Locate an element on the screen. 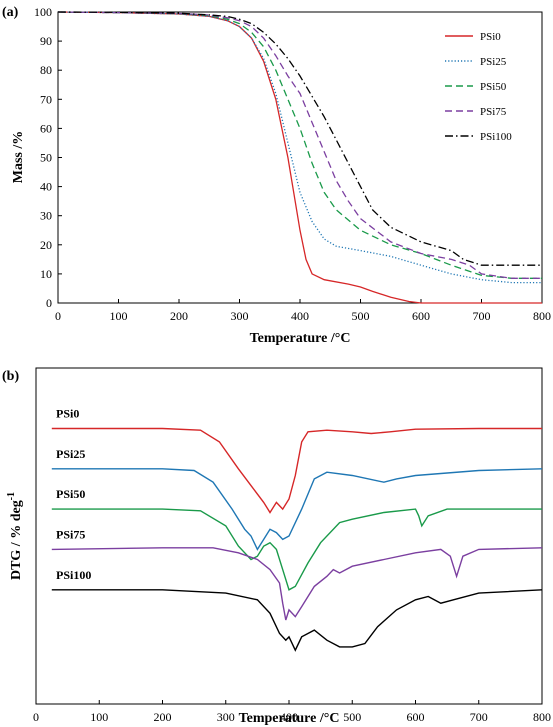  panel-b-y-axis-label-superscript: -1 is located at coordinates (11, 496).